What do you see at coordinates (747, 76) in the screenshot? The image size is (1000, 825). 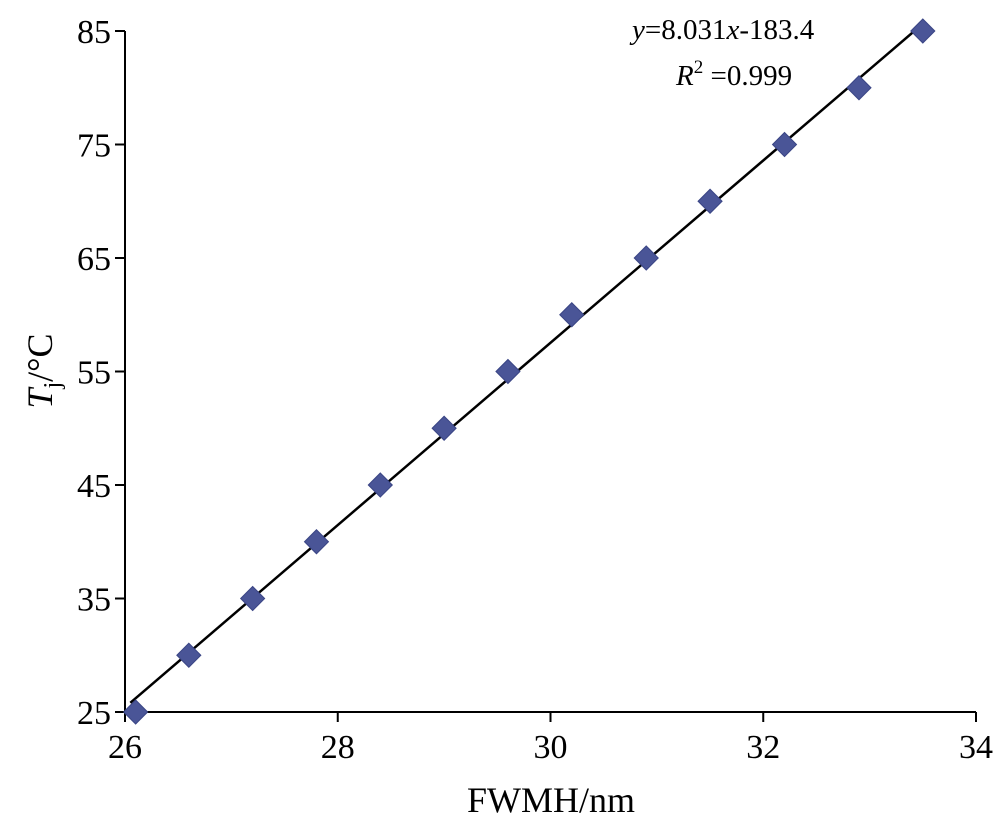 I see `r-squared-value: =0.999` at bounding box center [747, 76].